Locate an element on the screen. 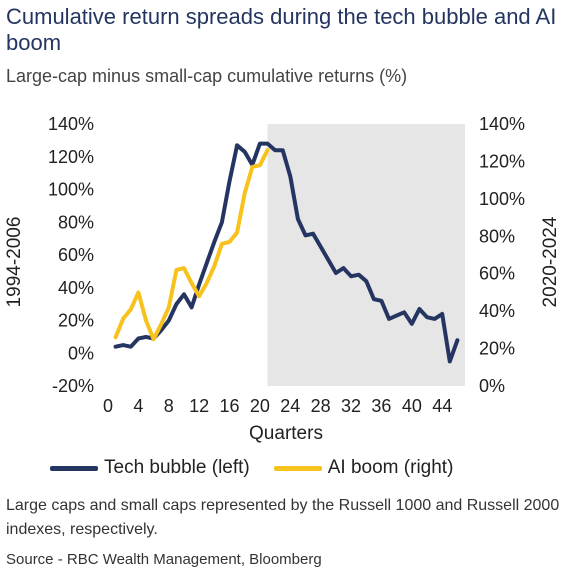 The image size is (568, 581). legend-label-tech: Tech bubble (left) is located at coordinates (177, 467).